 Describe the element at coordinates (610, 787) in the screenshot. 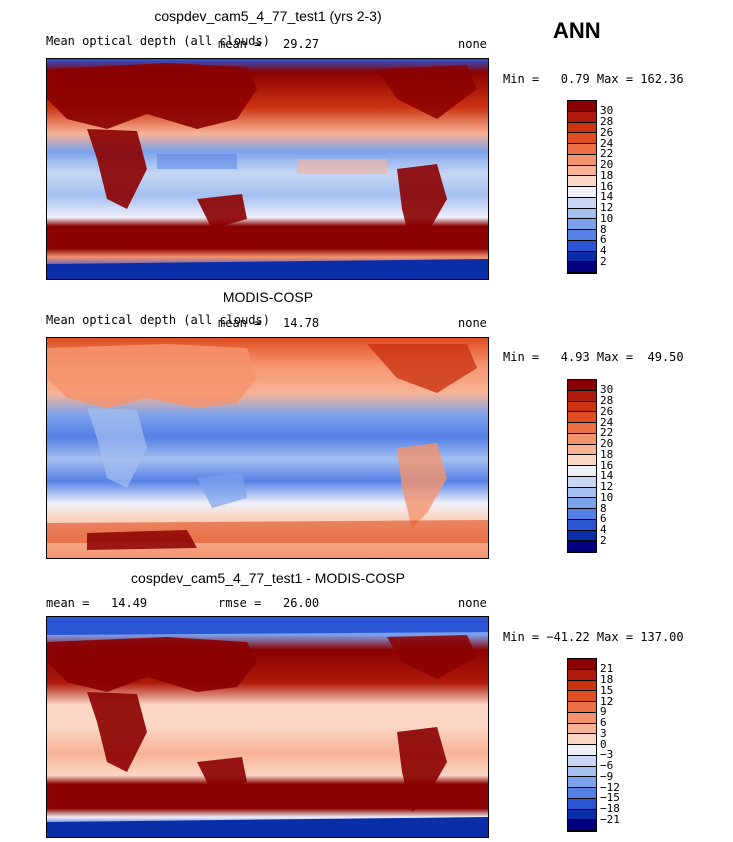

I see `colorbar-tick-label: −12` at that location.